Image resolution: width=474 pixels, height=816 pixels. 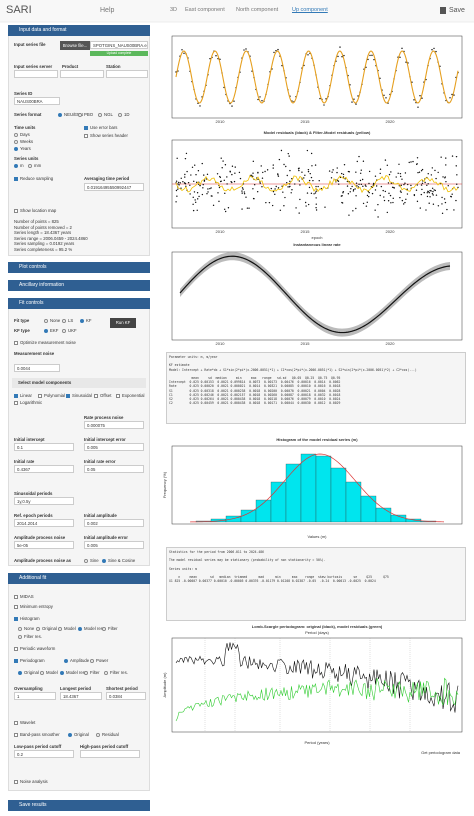 What do you see at coordinates (126, 696) in the screenshot?
I see `text-input: 0.0384` at bounding box center [126, 696].